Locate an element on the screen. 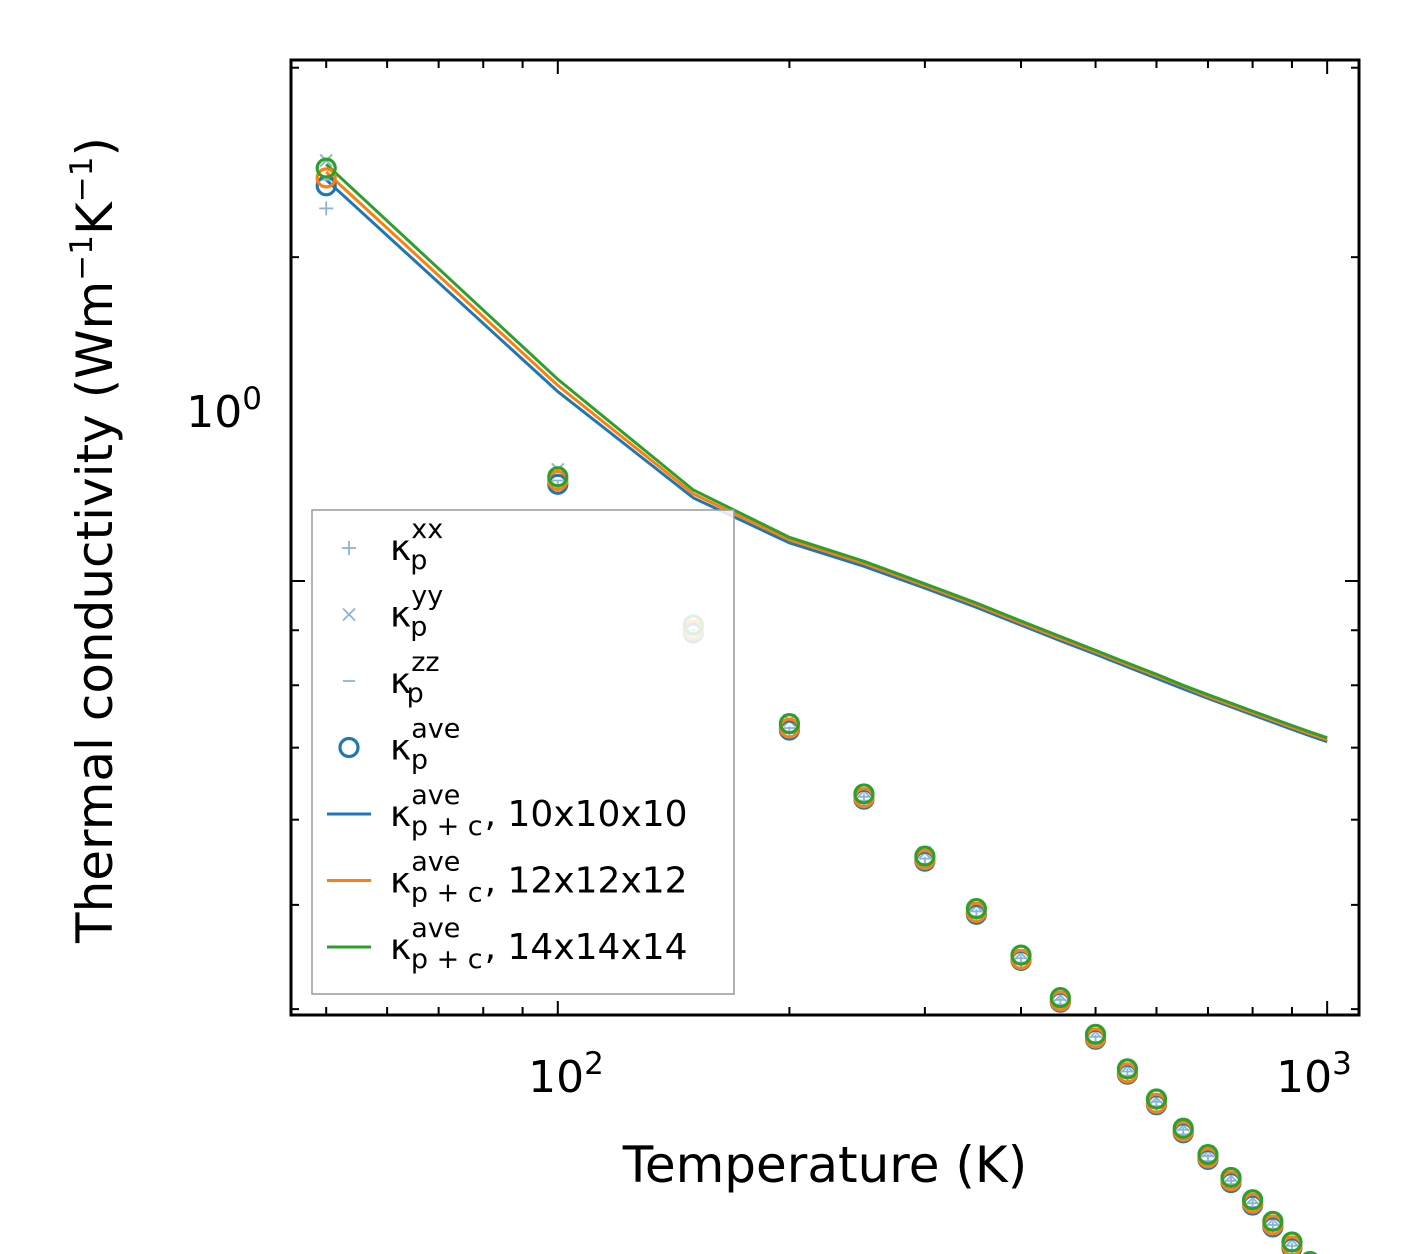 Image resolution: width=1421 pixels, height=1254 pixels. y-tick-label-1: 100 is located at coordinates (224, 409).